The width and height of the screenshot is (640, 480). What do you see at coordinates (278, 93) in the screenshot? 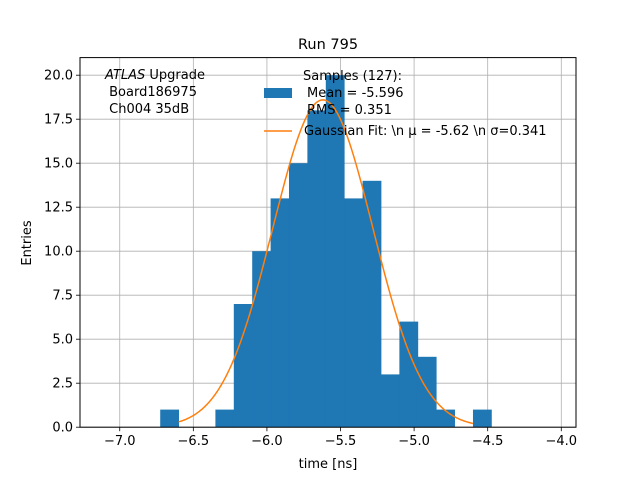
I see `legend-hist-swatch` at bounding box center [278, 93].